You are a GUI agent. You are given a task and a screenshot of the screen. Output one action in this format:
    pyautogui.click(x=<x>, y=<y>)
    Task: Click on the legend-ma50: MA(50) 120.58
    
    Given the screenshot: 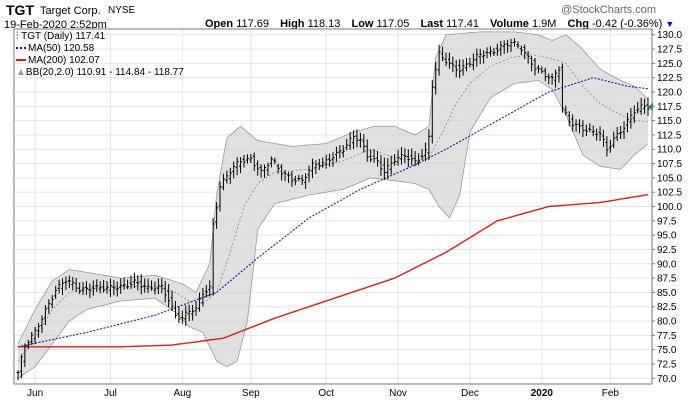 What is the action you would take?
    pyautogui.click(x=55, y=48)
    